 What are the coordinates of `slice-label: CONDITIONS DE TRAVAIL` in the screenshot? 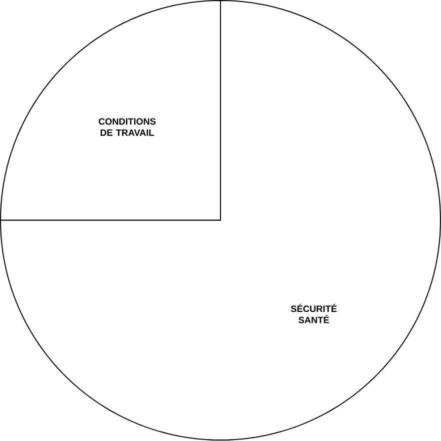 It's located at (127, 127).